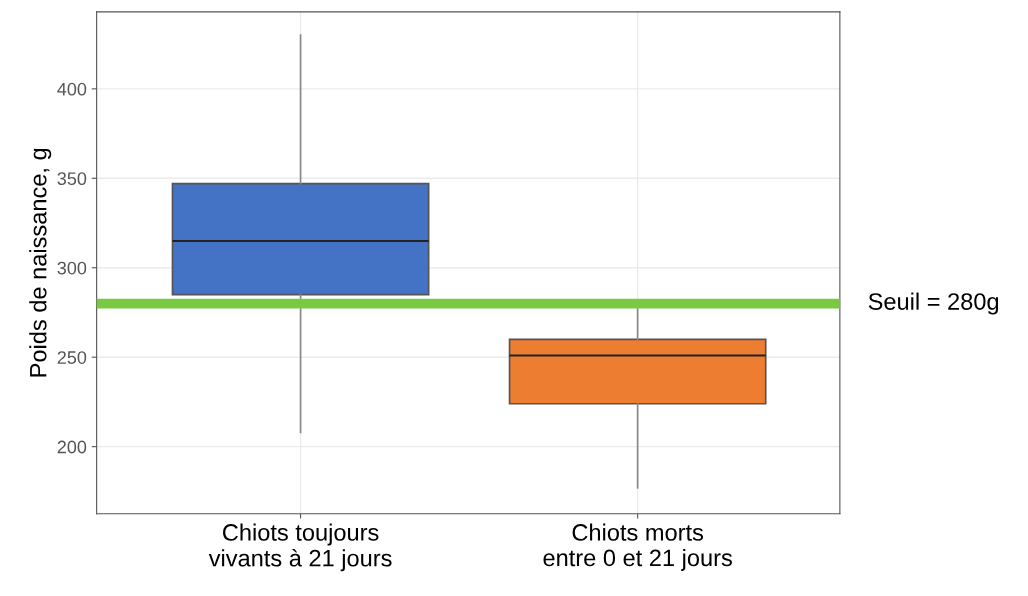 The image size is (1028, 596). What do you see at coordinates (933, 303) in the screenshot?
I see `ref-line-label: Seuil = 280g` at bounding box center [933, 303].